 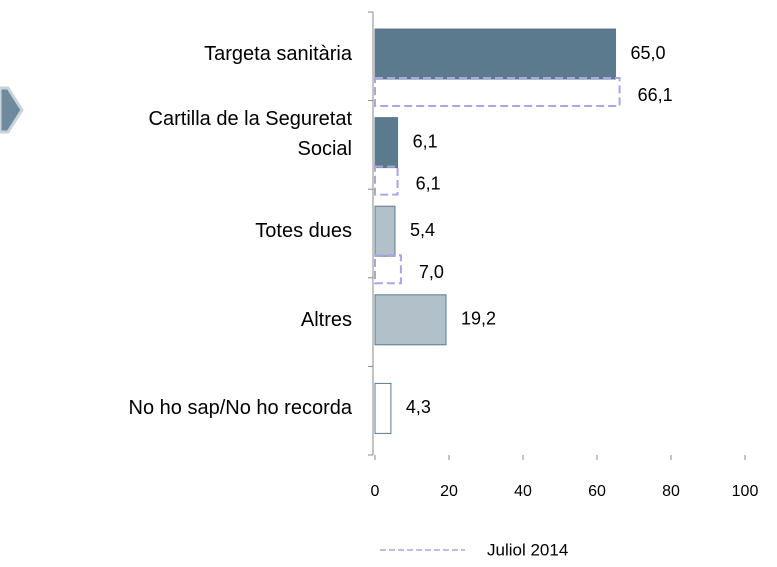 What do you see at coordinates (250, 133) in the screenshot?
I see `category-label: Cartilla de la Seguretat Social` at bounding box center [250, 133].